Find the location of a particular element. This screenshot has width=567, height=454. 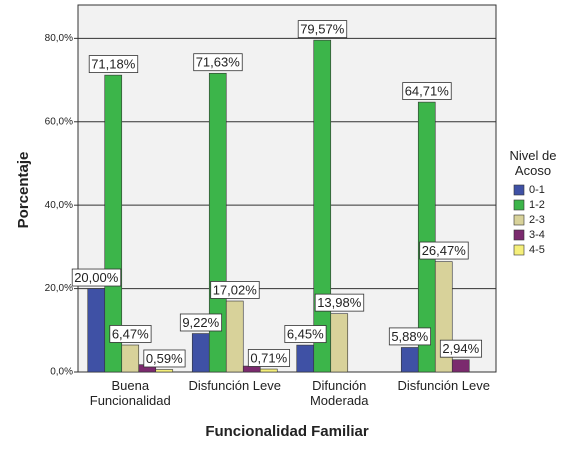

legend-title: Nivel de Acoso is located at coordinates (533, 163).